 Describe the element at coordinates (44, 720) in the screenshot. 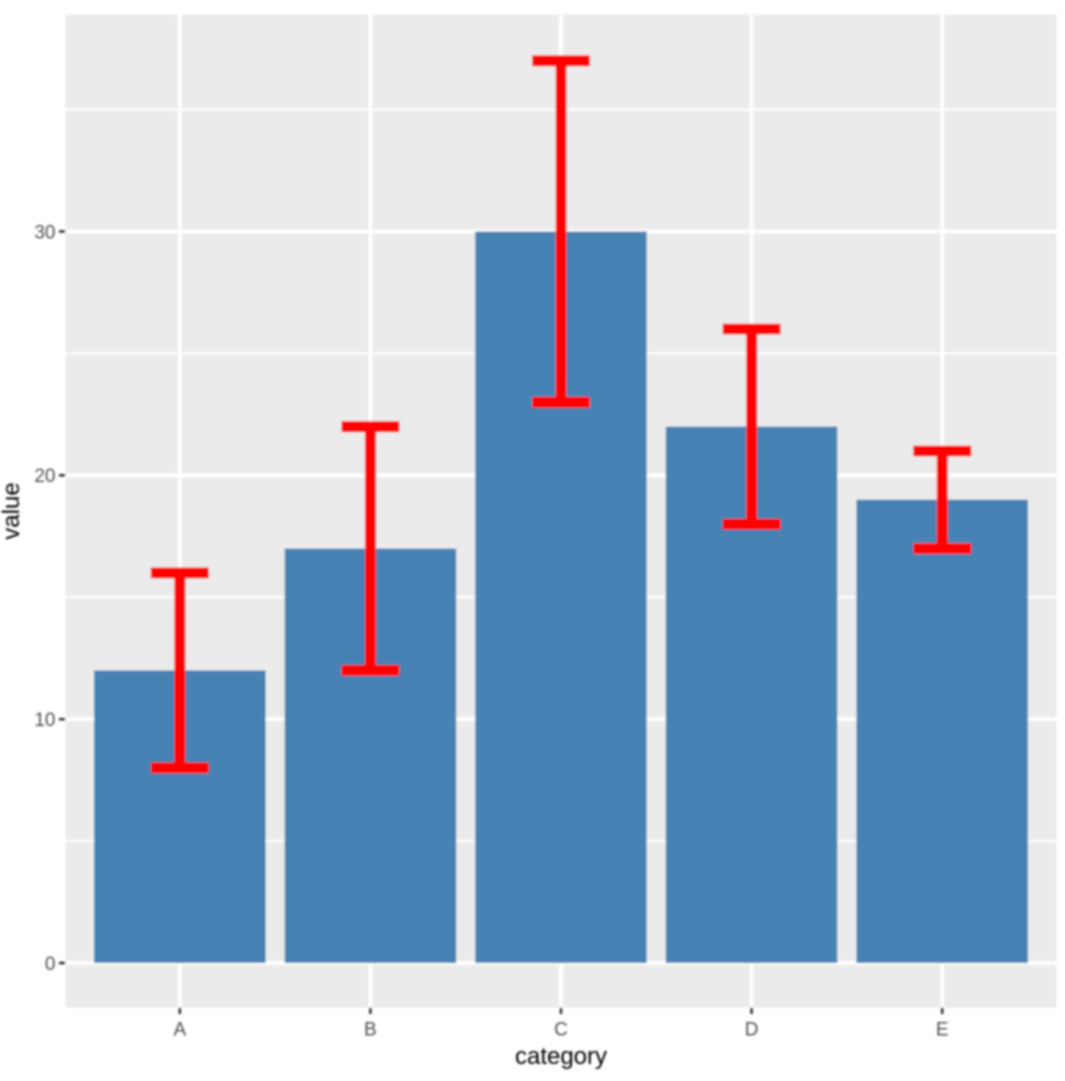

I see `svg-text: 10` at that location.